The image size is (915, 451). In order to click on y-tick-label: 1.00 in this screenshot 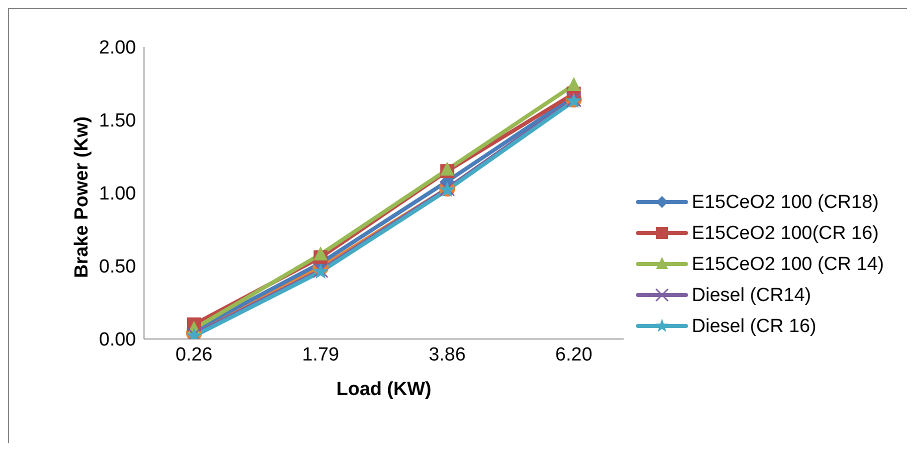, I will do `click(117, 194)`.